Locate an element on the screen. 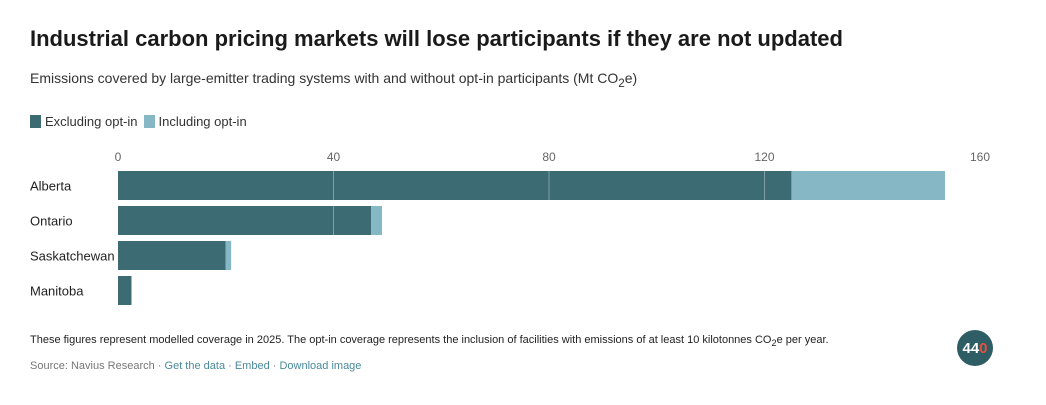 This screenshot has width=1046, height=405. get-data-link: Get the data is located at coordinates (195, 366).